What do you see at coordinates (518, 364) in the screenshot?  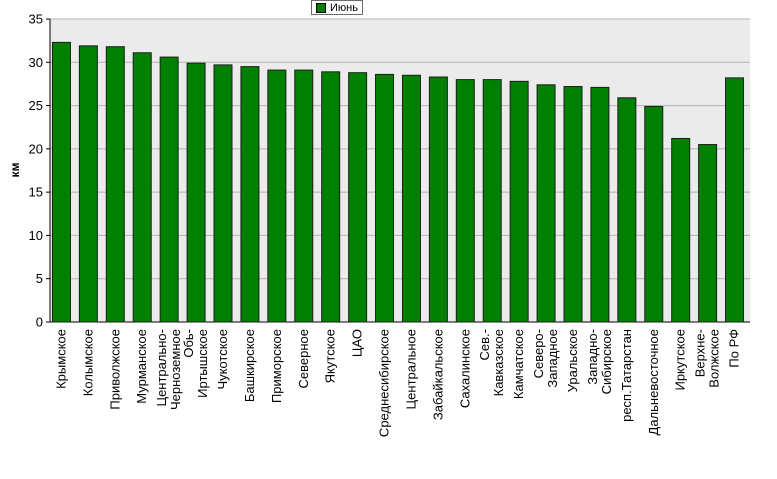 I see `x-tick-label: Камчатское` at bounding box center [518, 364].